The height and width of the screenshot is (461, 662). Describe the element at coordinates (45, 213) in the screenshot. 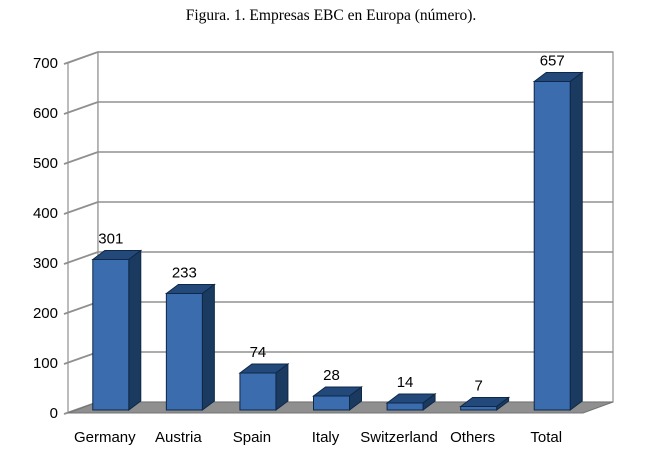

I see `y-axis-label-400: 400` at that location.